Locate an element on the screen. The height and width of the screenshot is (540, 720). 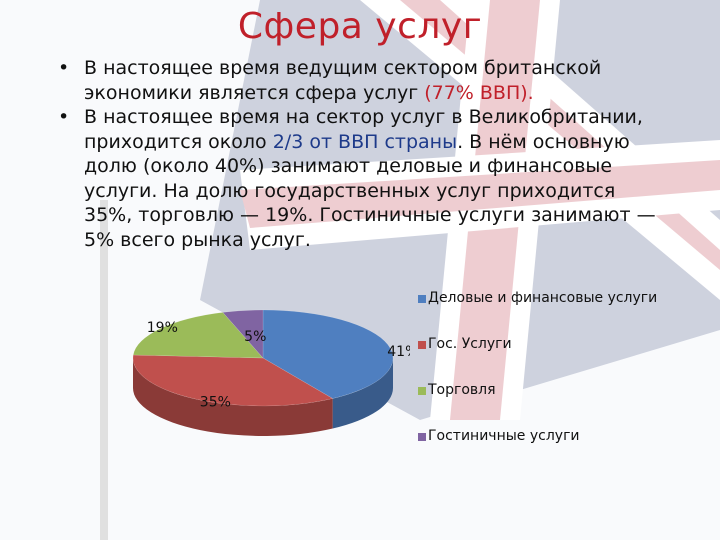
legend-item-1: Деловые и финансовые услуги is located at coordinates (537, 298).